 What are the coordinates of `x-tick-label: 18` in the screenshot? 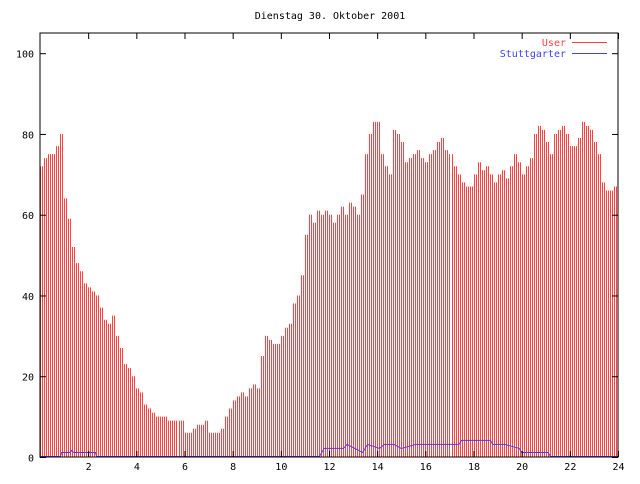 It's located at (474, 467).